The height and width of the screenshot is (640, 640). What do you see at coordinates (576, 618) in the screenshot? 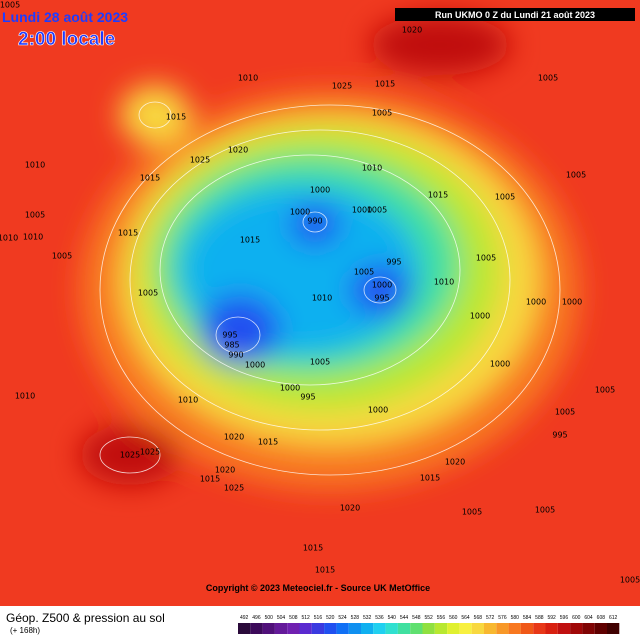
I see `colorbar-label: 600` at bounding box center [576, 618].